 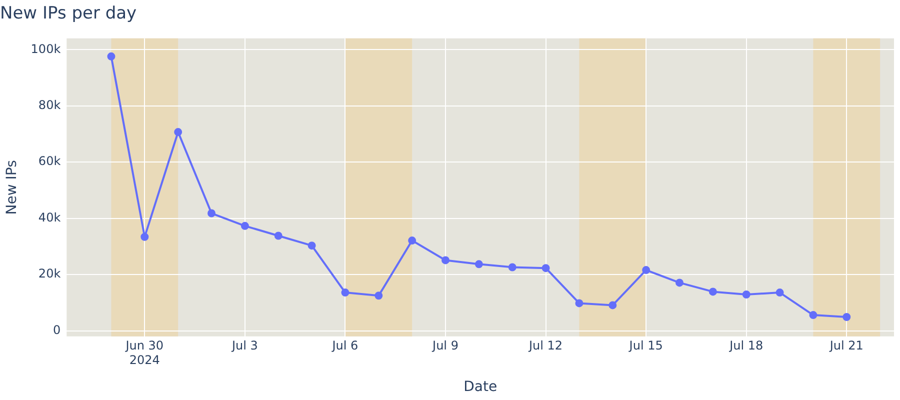 What do you see at coordinates (68, 14) in the screenshot?
I see `chart-title: New IPs per day` at bounding box center [68, 14].